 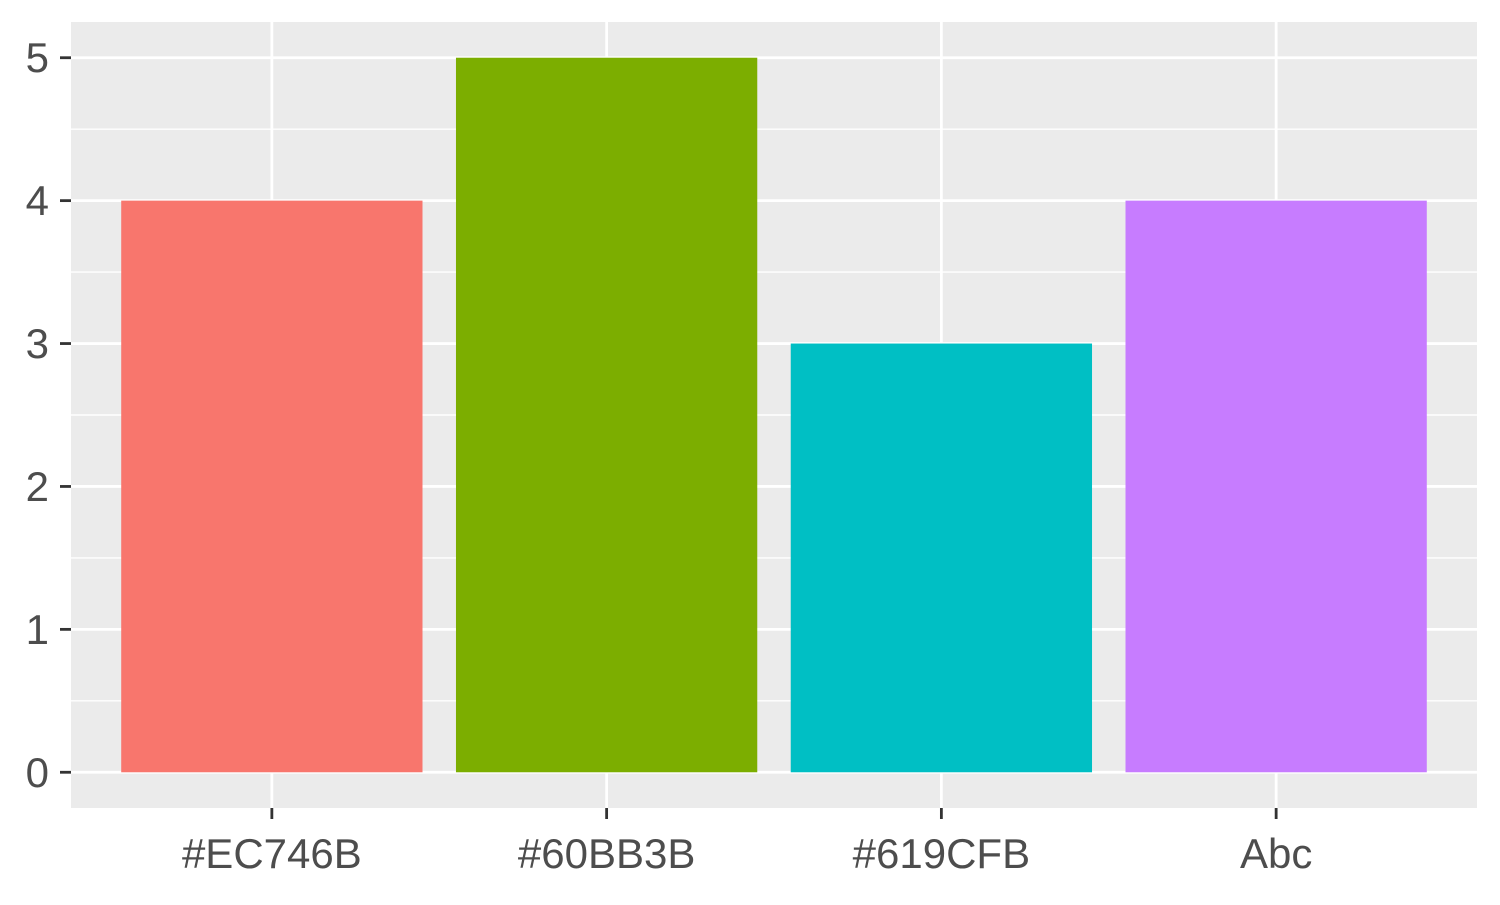 What do you see at coordinates (606, 853) in the screenshot?
I see `x-tick-label: #60BB3B` at bounding box center [606, 853].